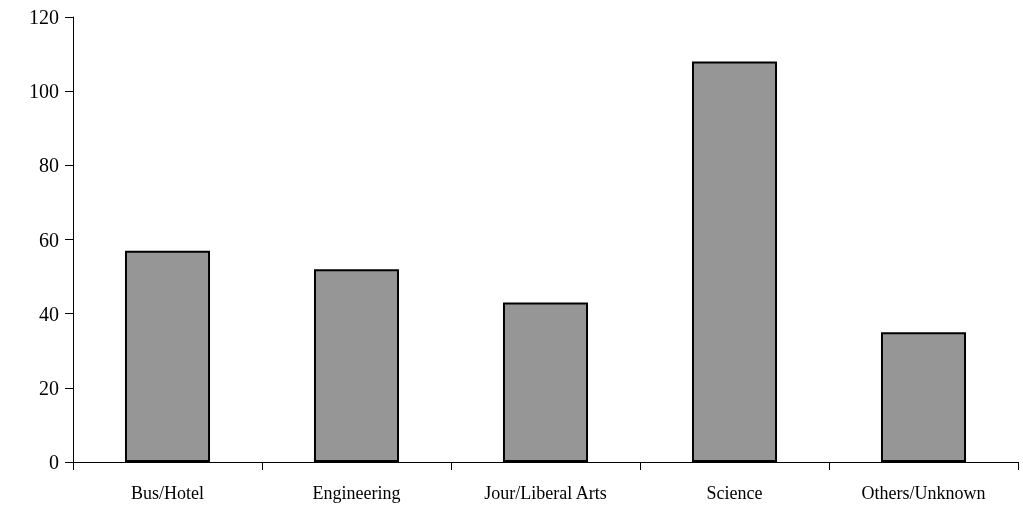 This screenshot has width=1023, height=520. What do you see at coordinates (44, 91) in the screenshot?
I see `y-tick-label: 100` at bounding box center [44, 91].